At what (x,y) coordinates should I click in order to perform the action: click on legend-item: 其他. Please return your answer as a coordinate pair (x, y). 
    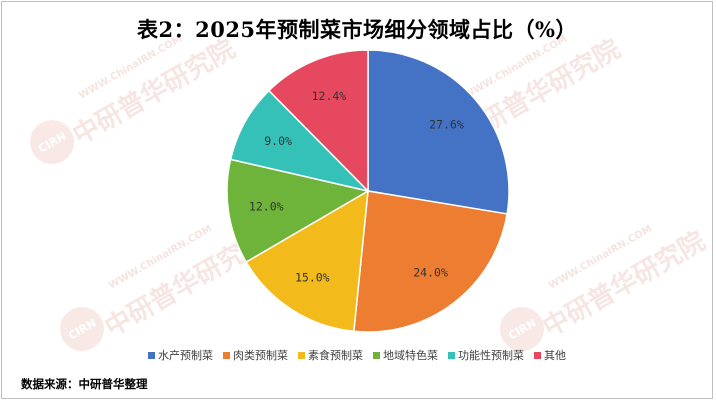
    Looking at the image, I should click on (550, 355).